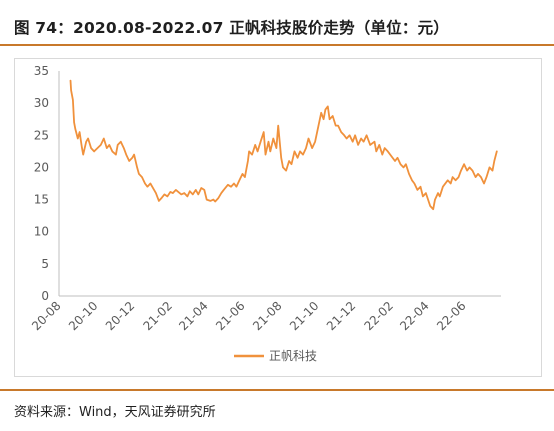 The width and height of the screenshot is (554, 431). What do you see at coordinates (267, 316) in the screenshot?
I see `x-tick-label: 21-08` at bounding box center [267, 316].